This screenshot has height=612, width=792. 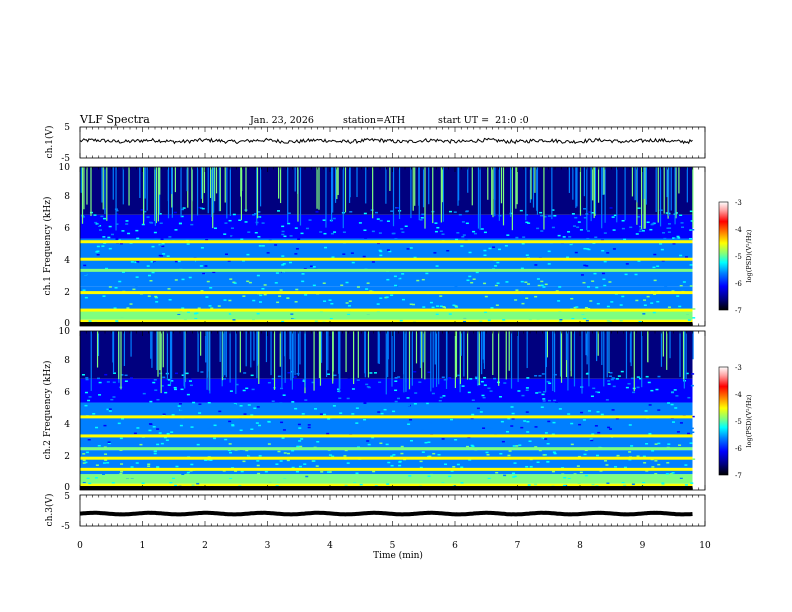 I want to click on ch1-cb-tick-m6: -6, so click(x=738, y=284).